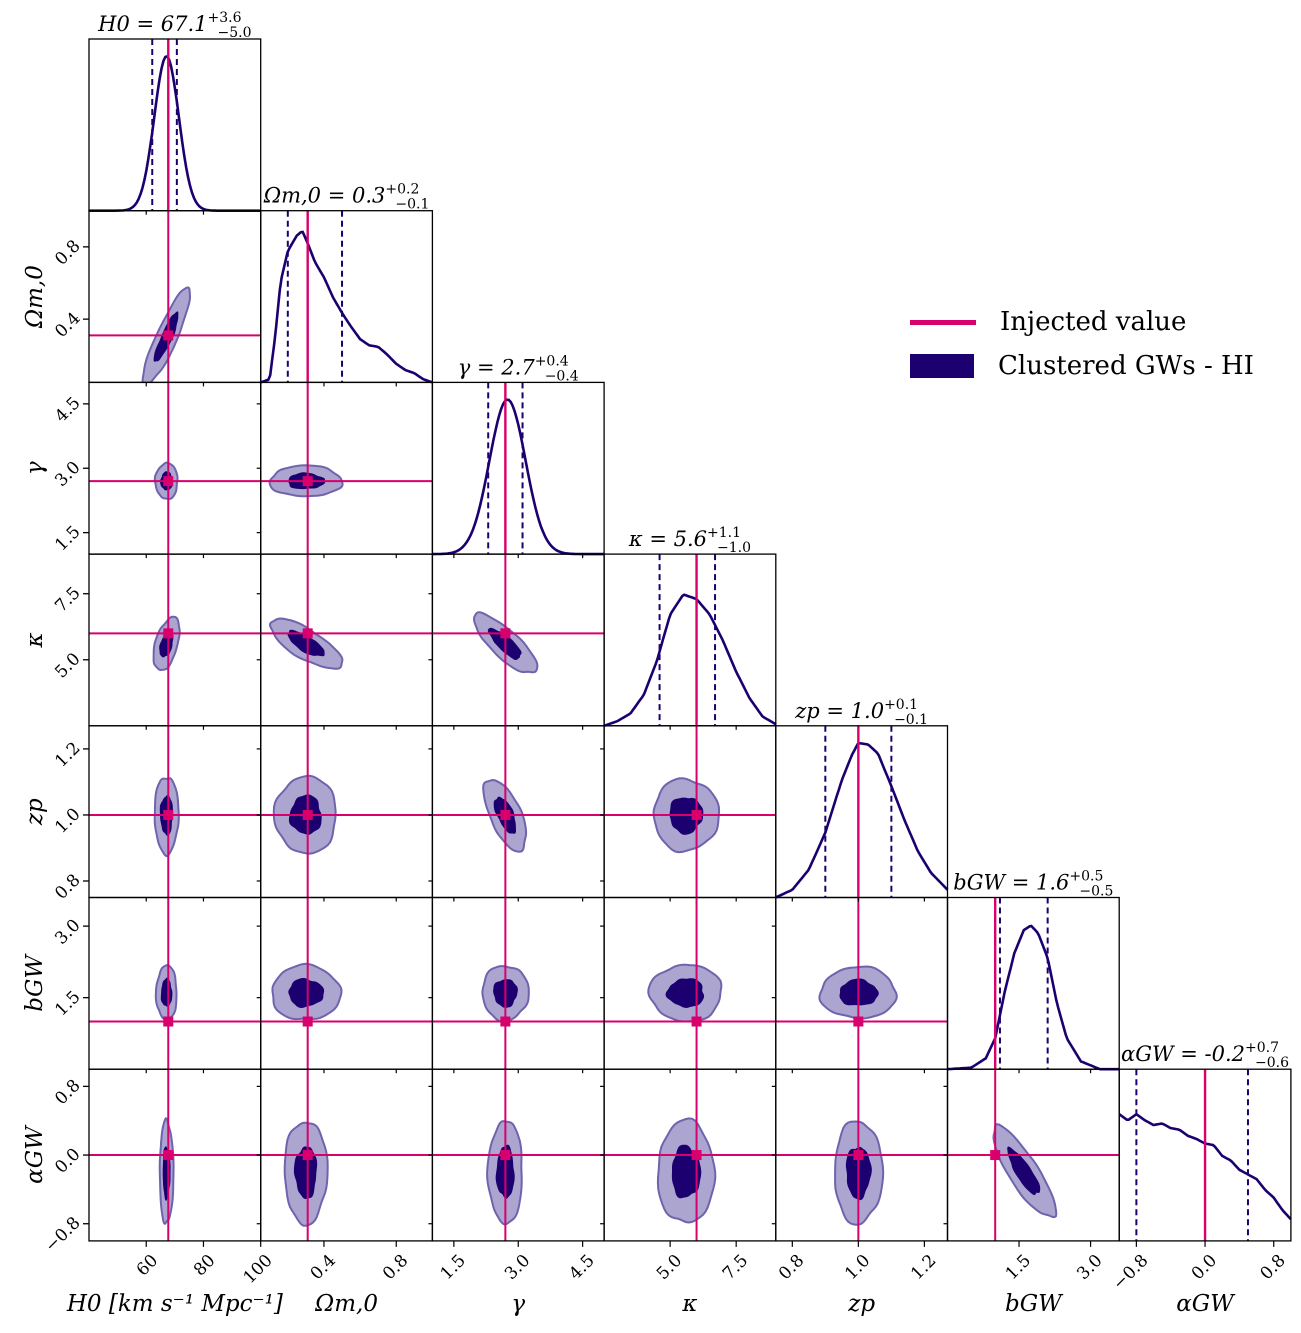  What do you see at coordinates (67, 538) in the screenshot?
I see `y-tick-label: 1.5` at bounding box center [67, 538].